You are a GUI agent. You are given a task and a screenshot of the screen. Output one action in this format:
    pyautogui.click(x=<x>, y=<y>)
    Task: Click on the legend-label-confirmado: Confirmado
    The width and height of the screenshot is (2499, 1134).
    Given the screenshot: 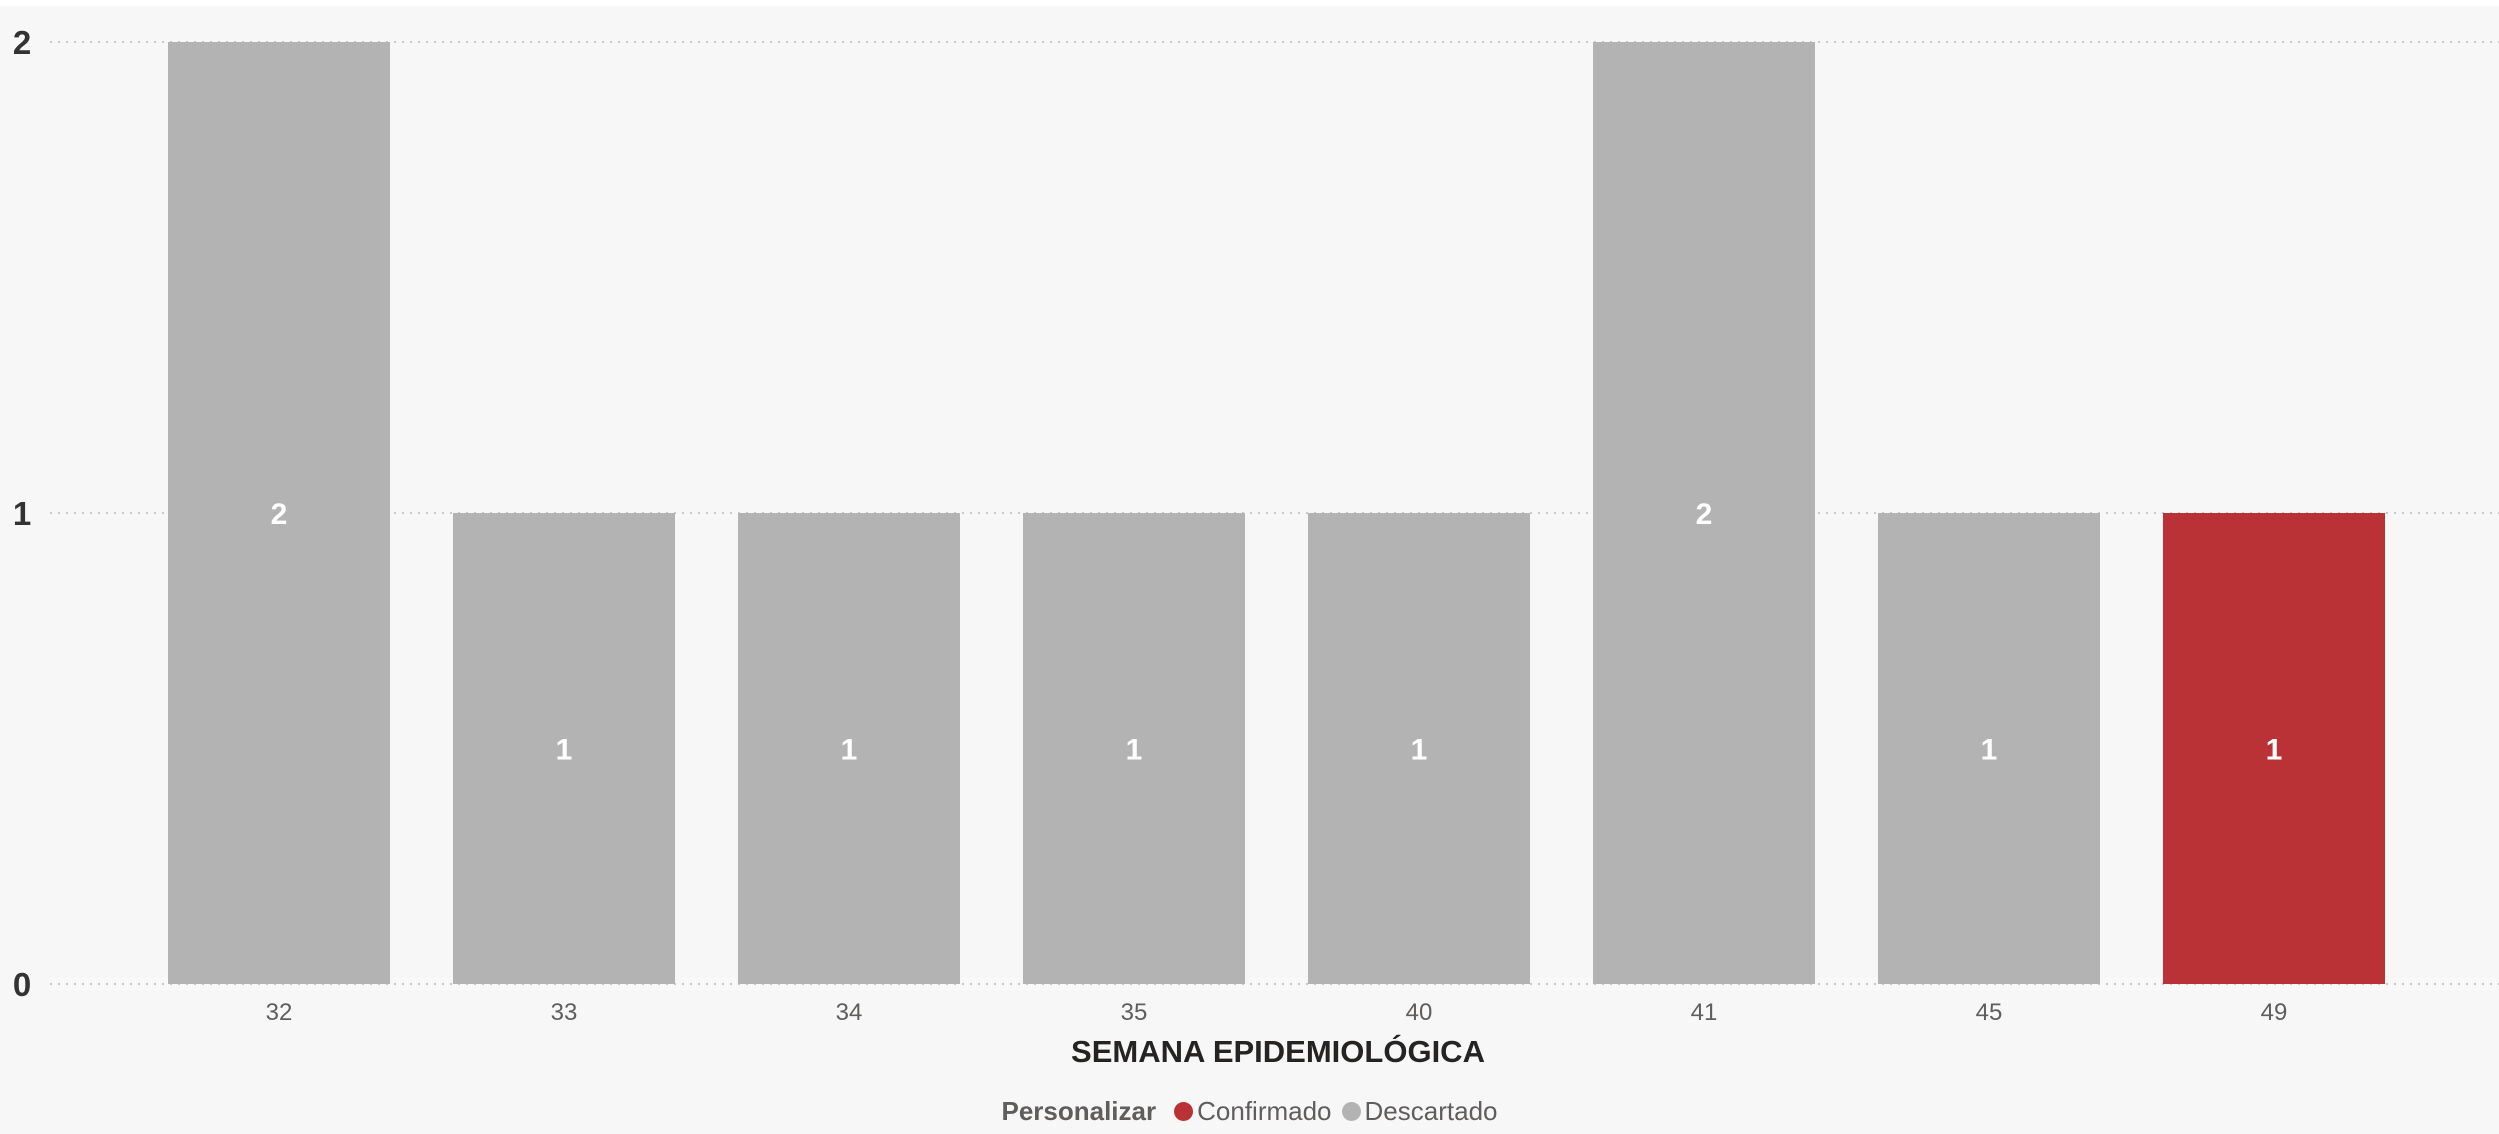 What is the action you would take?
    pyautogui.click(x=1264, y=1110)
    